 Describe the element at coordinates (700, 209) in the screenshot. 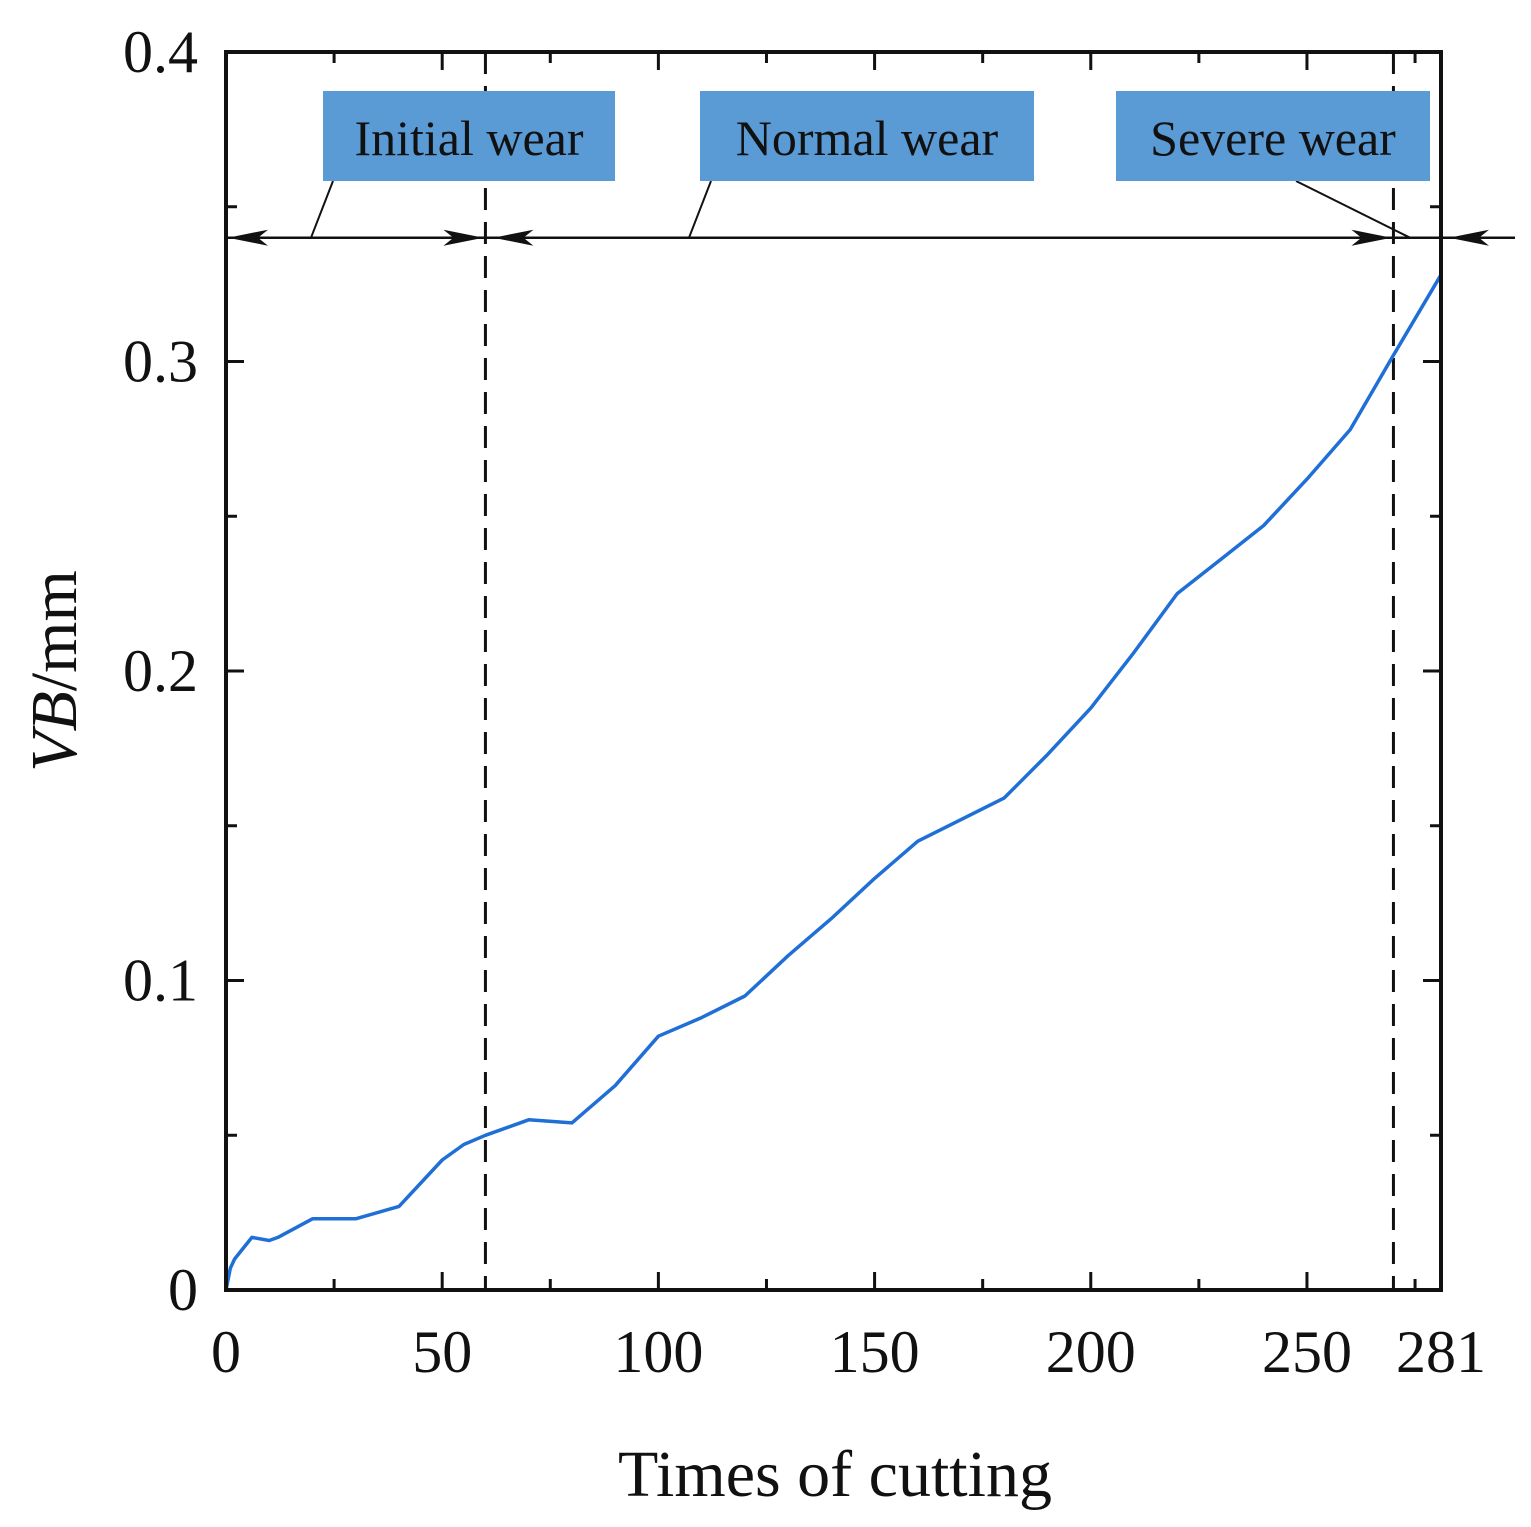

I see `normal-wear-leader` at that location.